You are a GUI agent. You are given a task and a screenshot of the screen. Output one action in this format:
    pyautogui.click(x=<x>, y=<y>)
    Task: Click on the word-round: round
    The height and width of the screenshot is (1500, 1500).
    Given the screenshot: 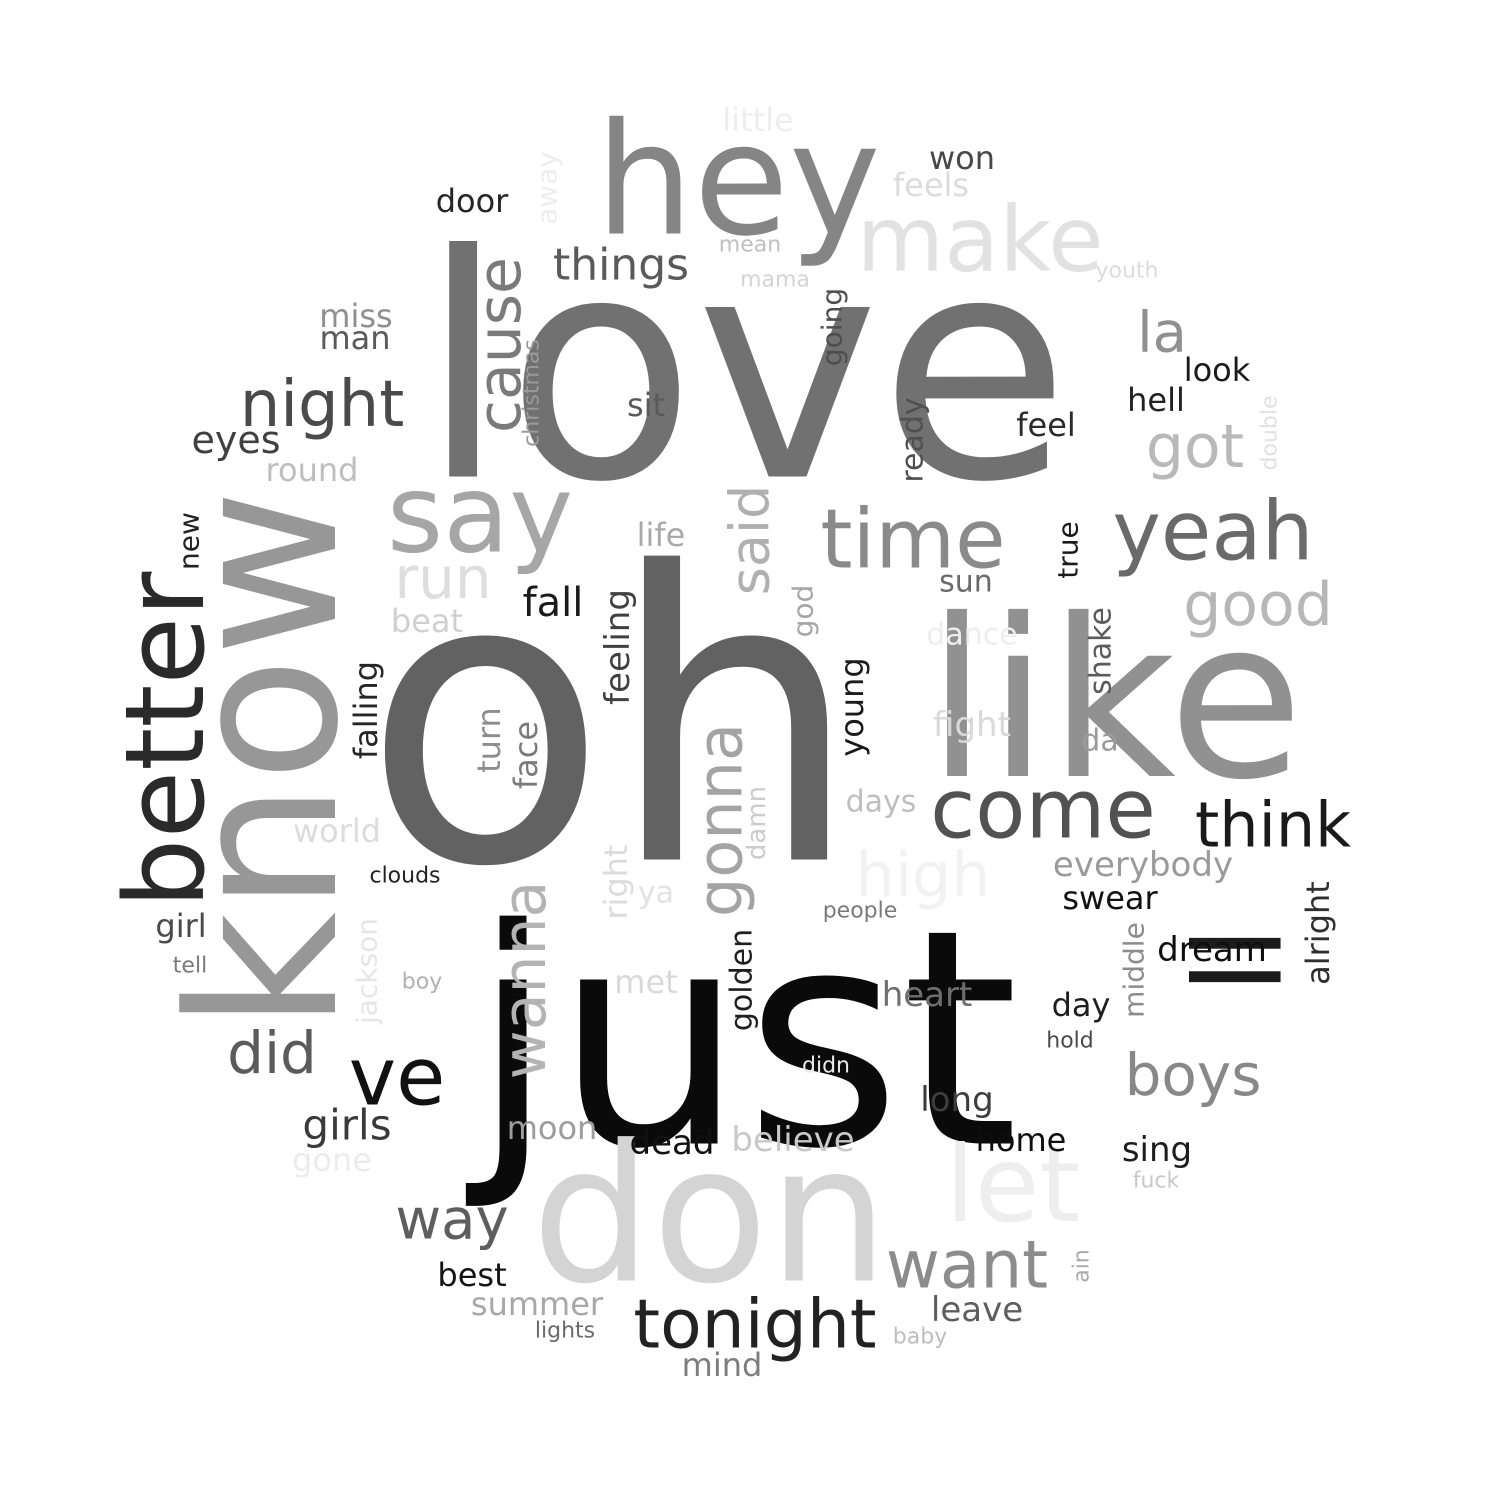 What is the action you would take?
    pyautogui.click(x=312, y=470)
    